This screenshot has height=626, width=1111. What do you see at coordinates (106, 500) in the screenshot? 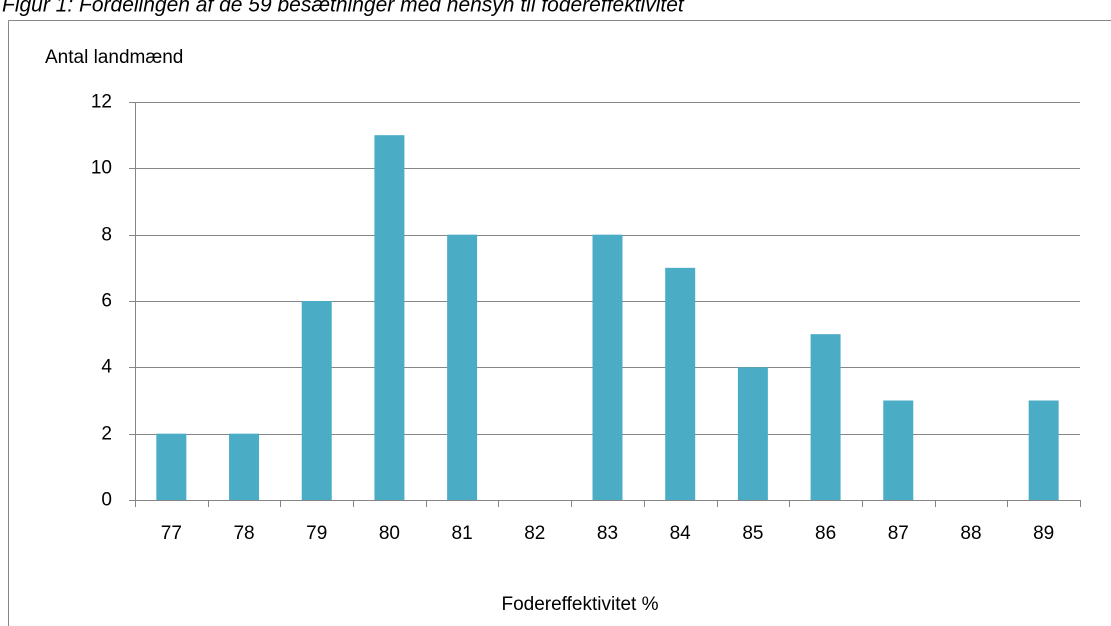
I see `y-tick-label: 0` at bounding box center [106, 500].